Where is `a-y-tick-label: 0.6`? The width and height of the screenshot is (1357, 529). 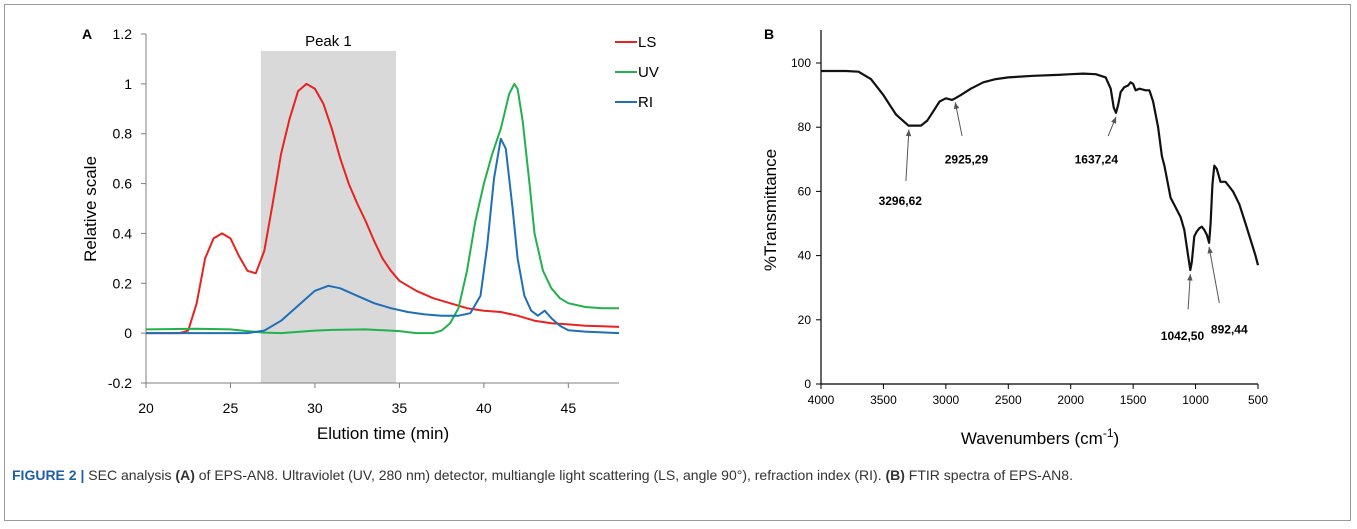 a-y-tick-label: 0.6 is located at coordinates (123, 184).